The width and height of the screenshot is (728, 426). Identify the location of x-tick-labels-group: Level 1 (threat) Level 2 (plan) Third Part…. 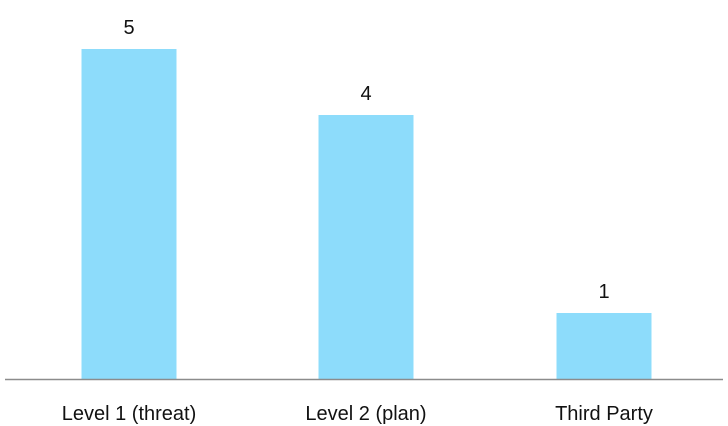
(357, 414).